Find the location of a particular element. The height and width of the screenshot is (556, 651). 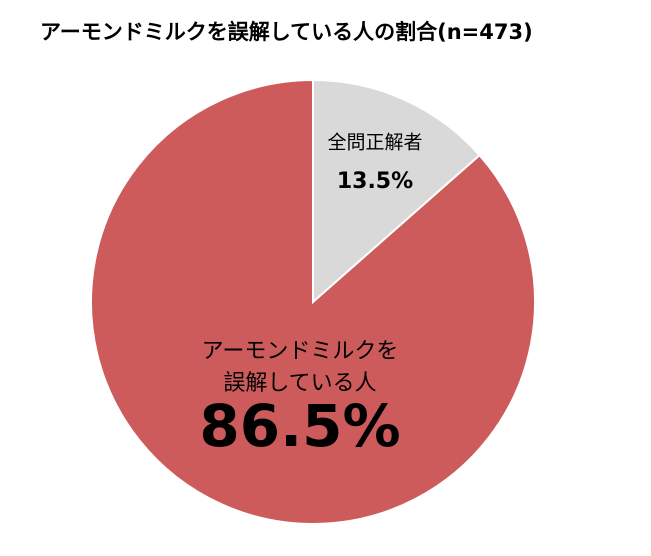

chart-title: アーモンドミルクを誤解している人の割合(n=473) is located at coordinates (286, 32).